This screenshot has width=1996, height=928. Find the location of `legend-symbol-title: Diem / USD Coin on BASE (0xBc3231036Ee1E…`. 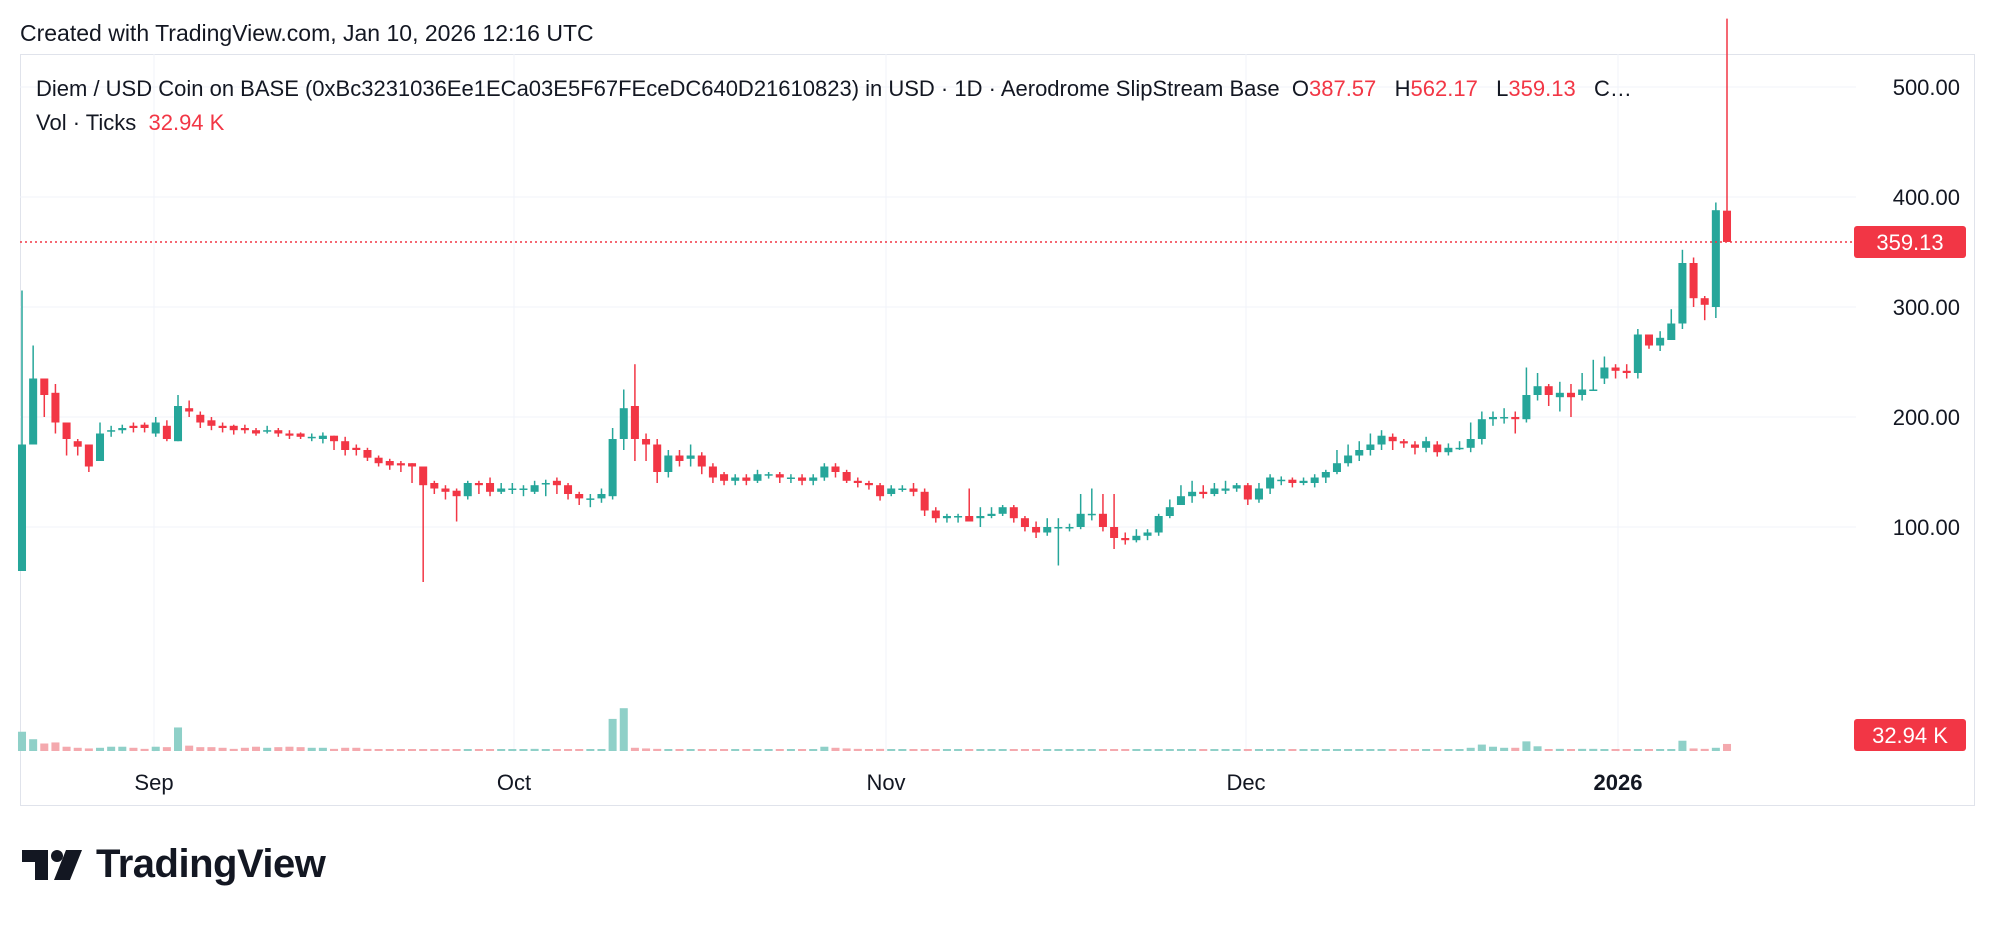

legend-symbol-title: Diem / USD Coin on BASE (0xBc3231036Ee1E… is located at coordinates (658, 88).